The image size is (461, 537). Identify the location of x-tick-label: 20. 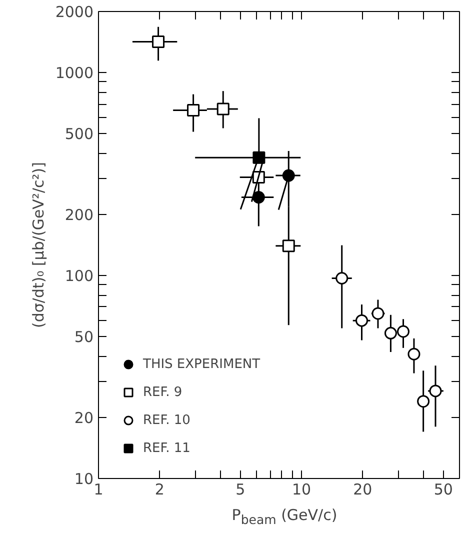
(362, 489).